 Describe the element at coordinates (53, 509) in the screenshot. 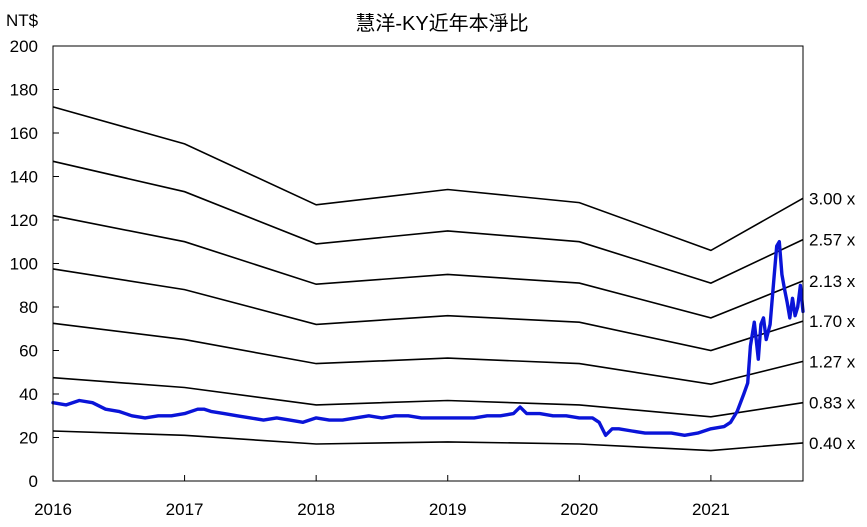

I see `x-tick-label: 2016` at that location.